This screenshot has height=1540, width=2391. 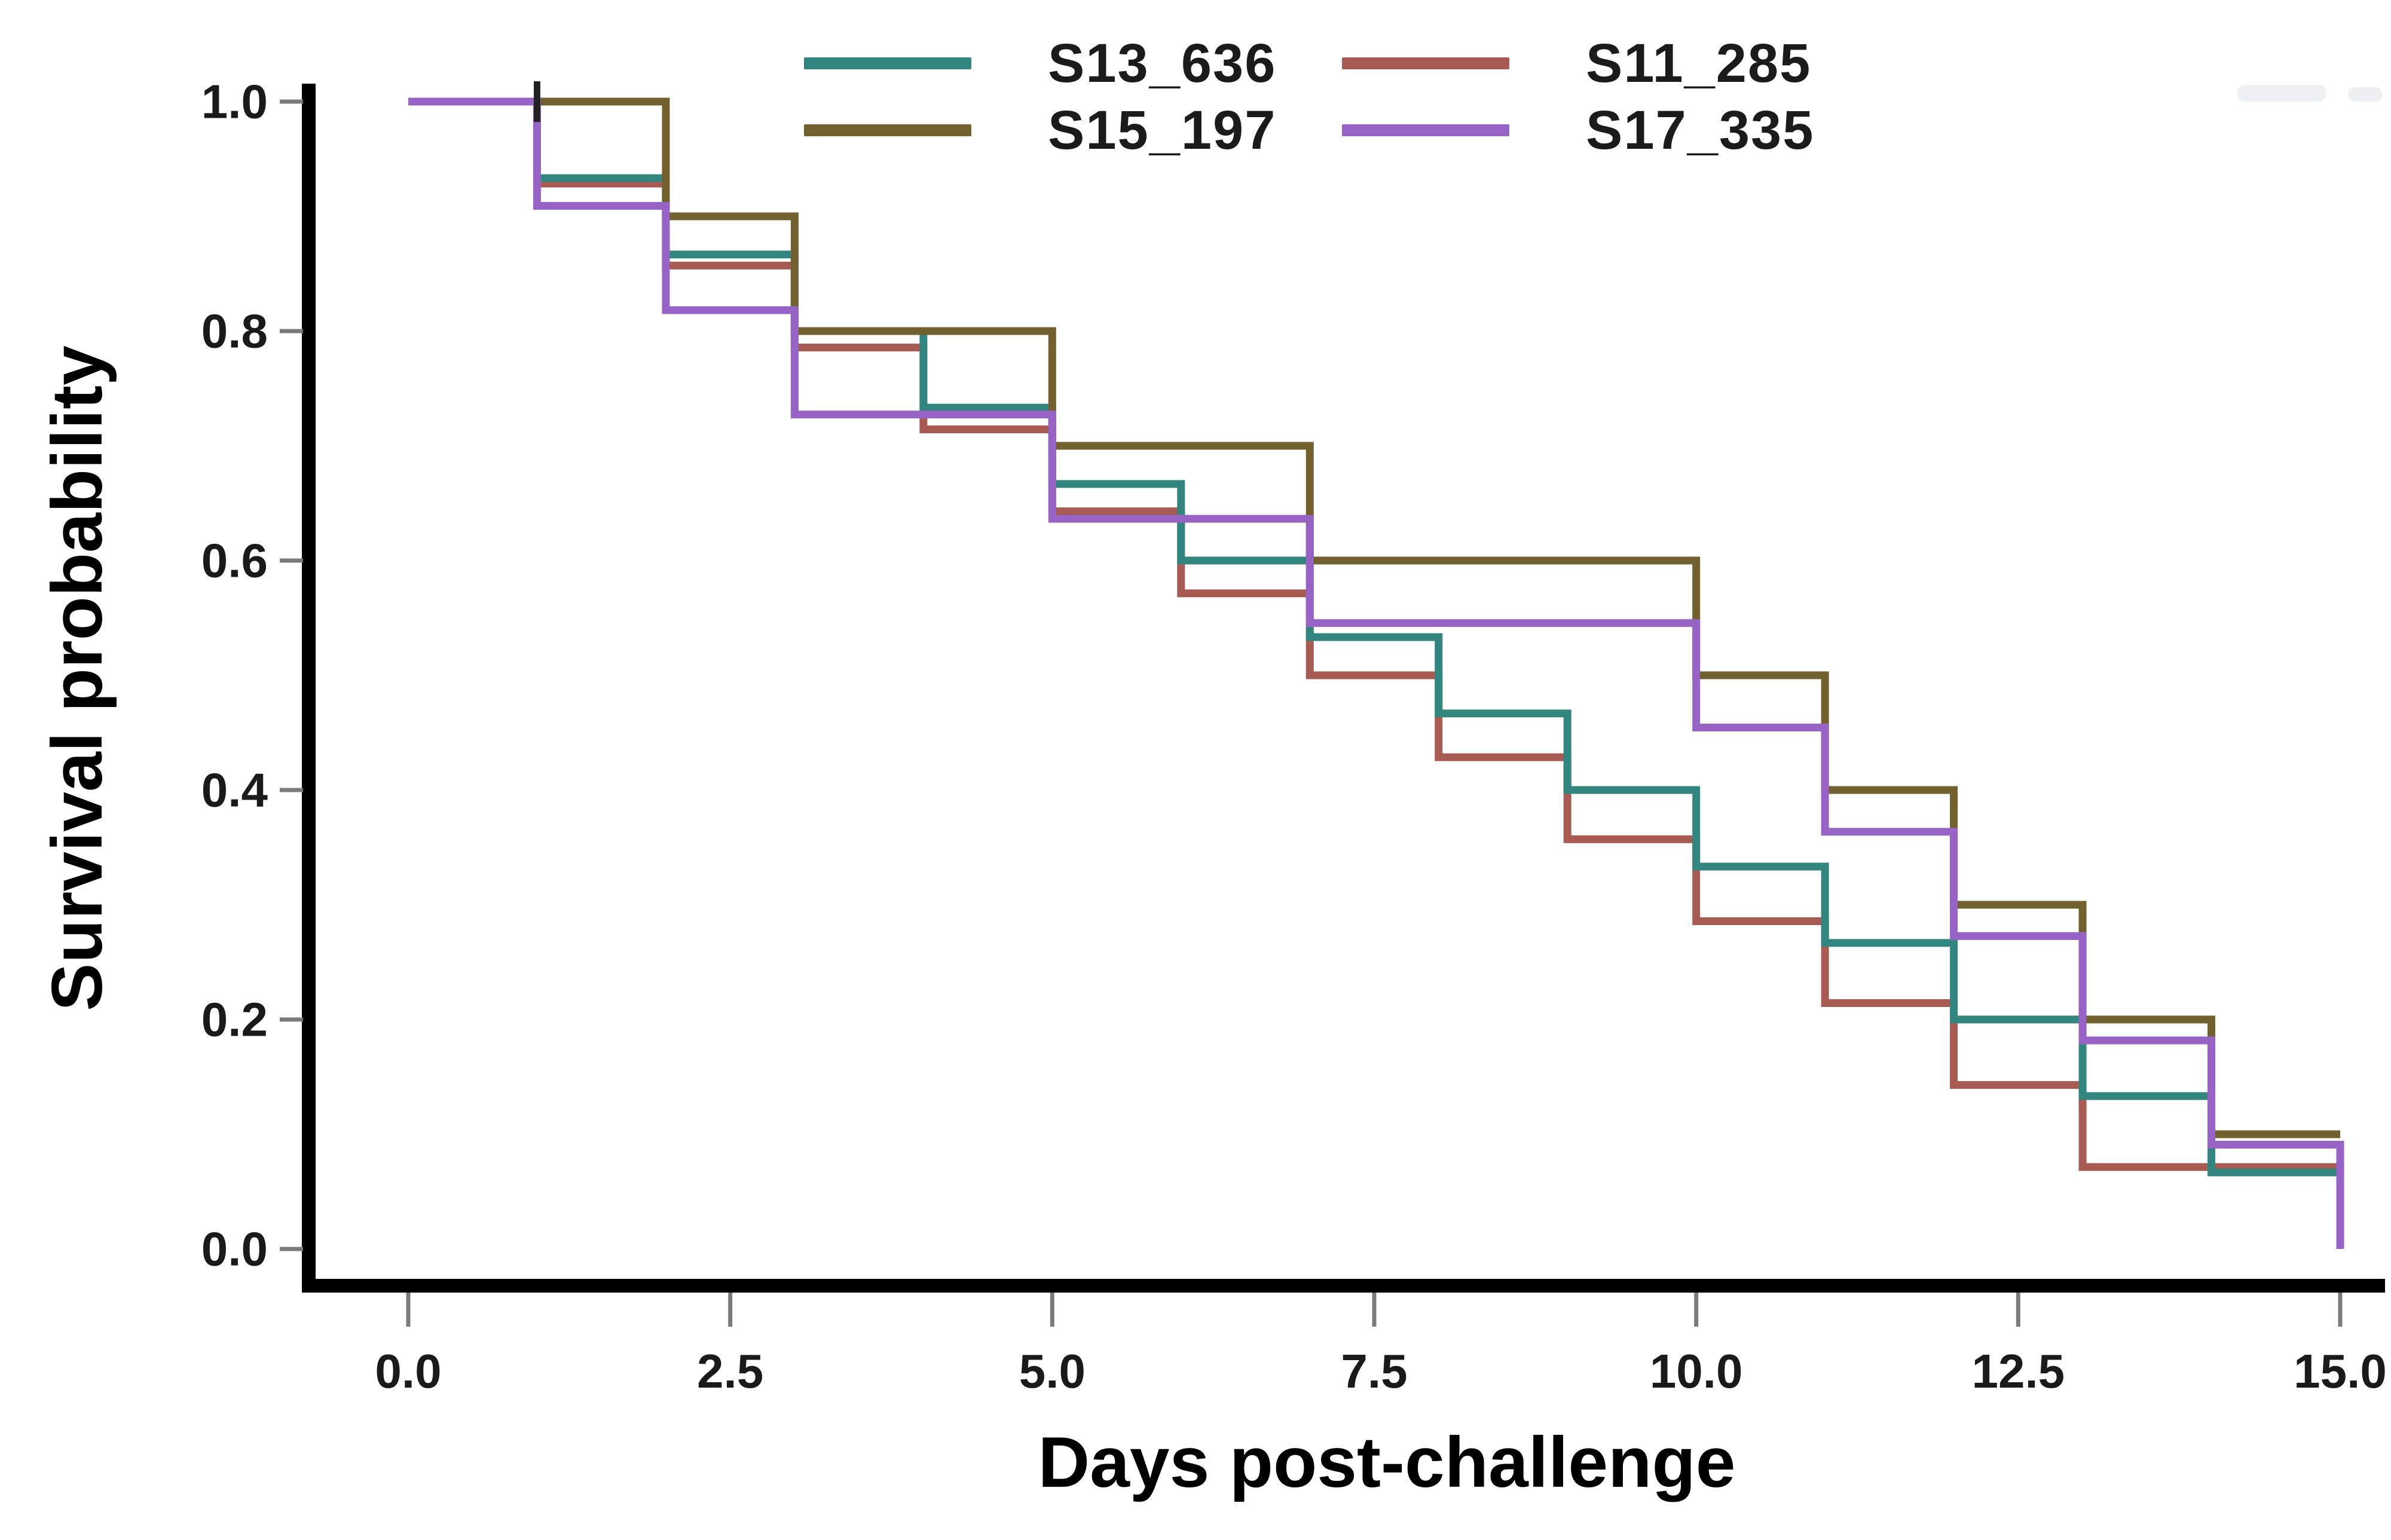 What do you see at coordinates (1162, 63) in the screenshot?
I see `legend-label: S13_636` at bounding box center [1162, 63].